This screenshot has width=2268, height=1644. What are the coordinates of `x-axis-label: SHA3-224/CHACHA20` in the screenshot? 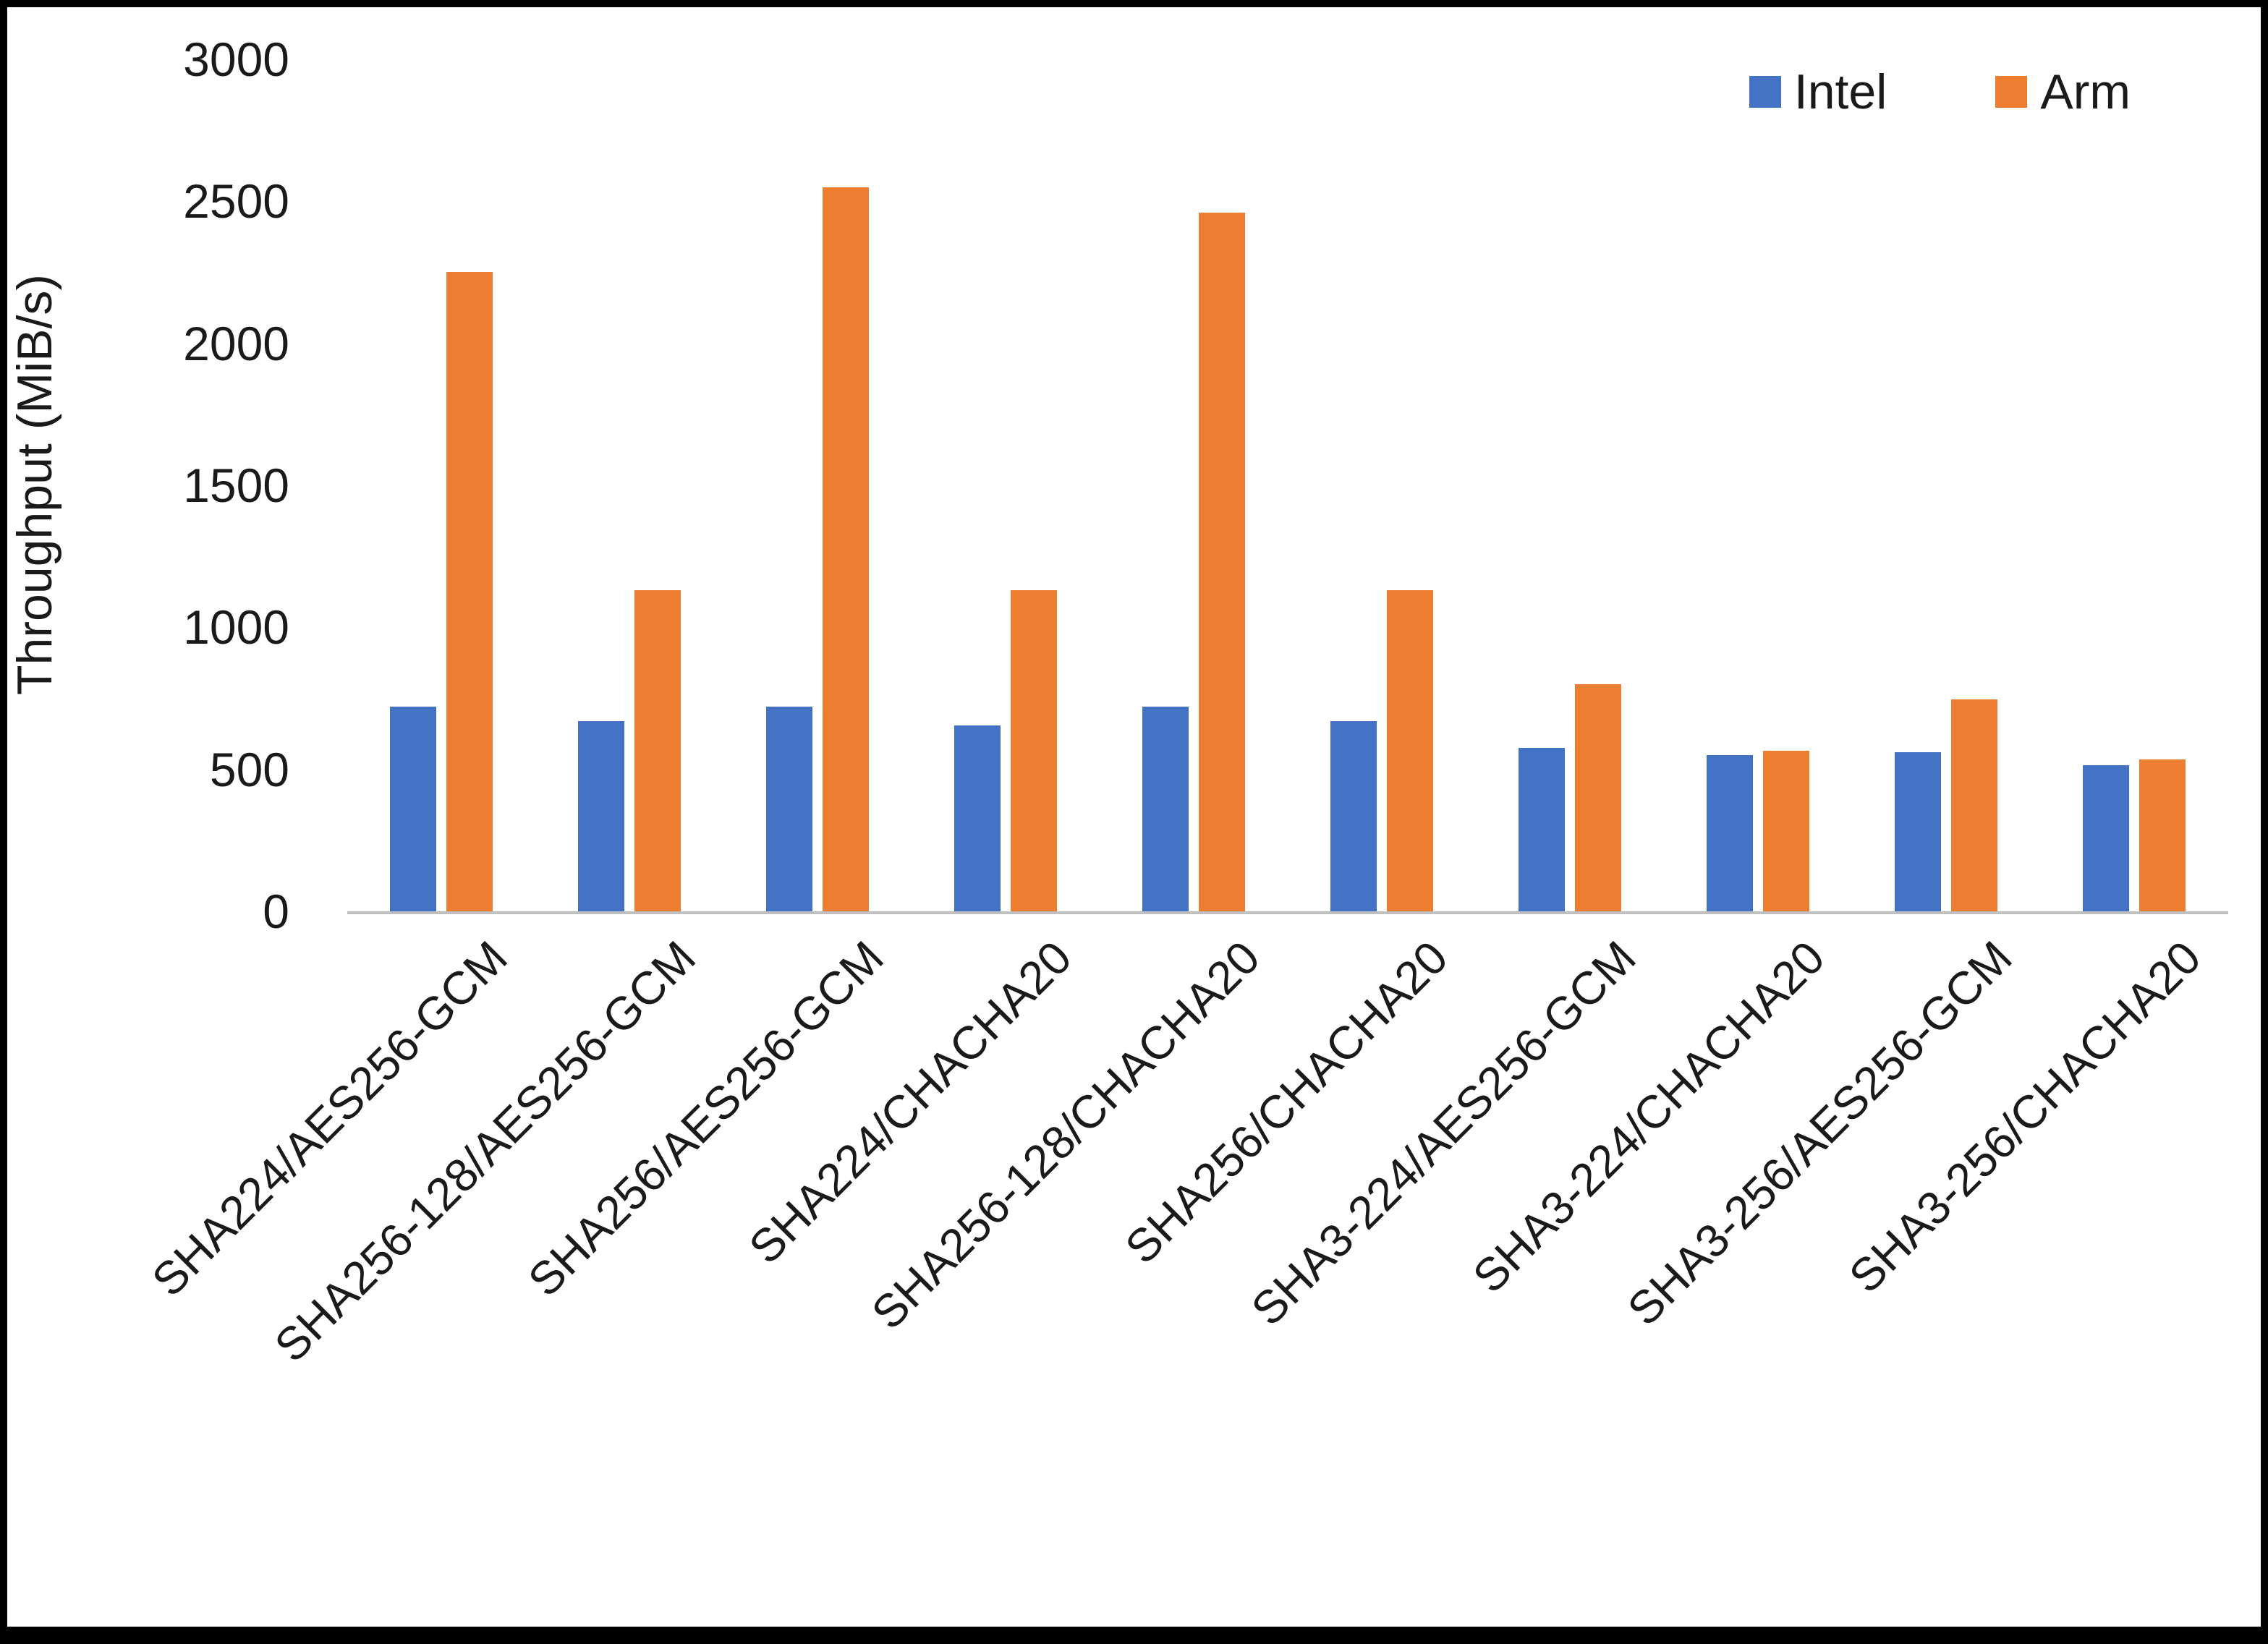 It's located at (1648, 1117).